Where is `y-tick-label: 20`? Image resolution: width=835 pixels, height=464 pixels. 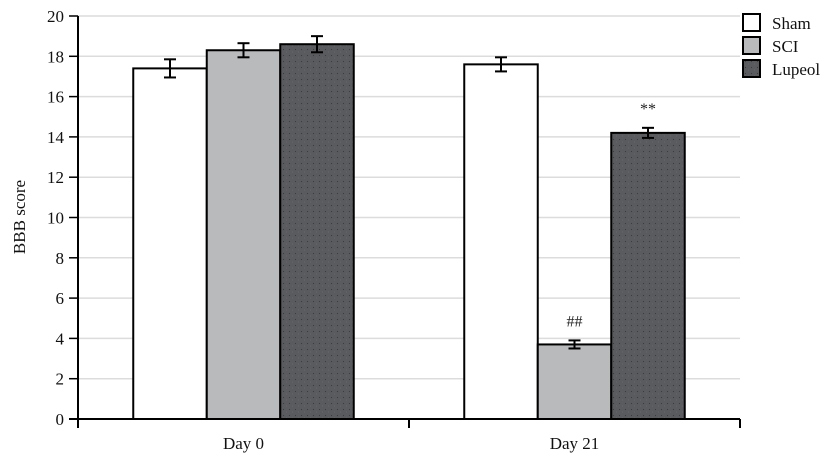 y-tick-label: 20 is located at coordinates (55, 16).